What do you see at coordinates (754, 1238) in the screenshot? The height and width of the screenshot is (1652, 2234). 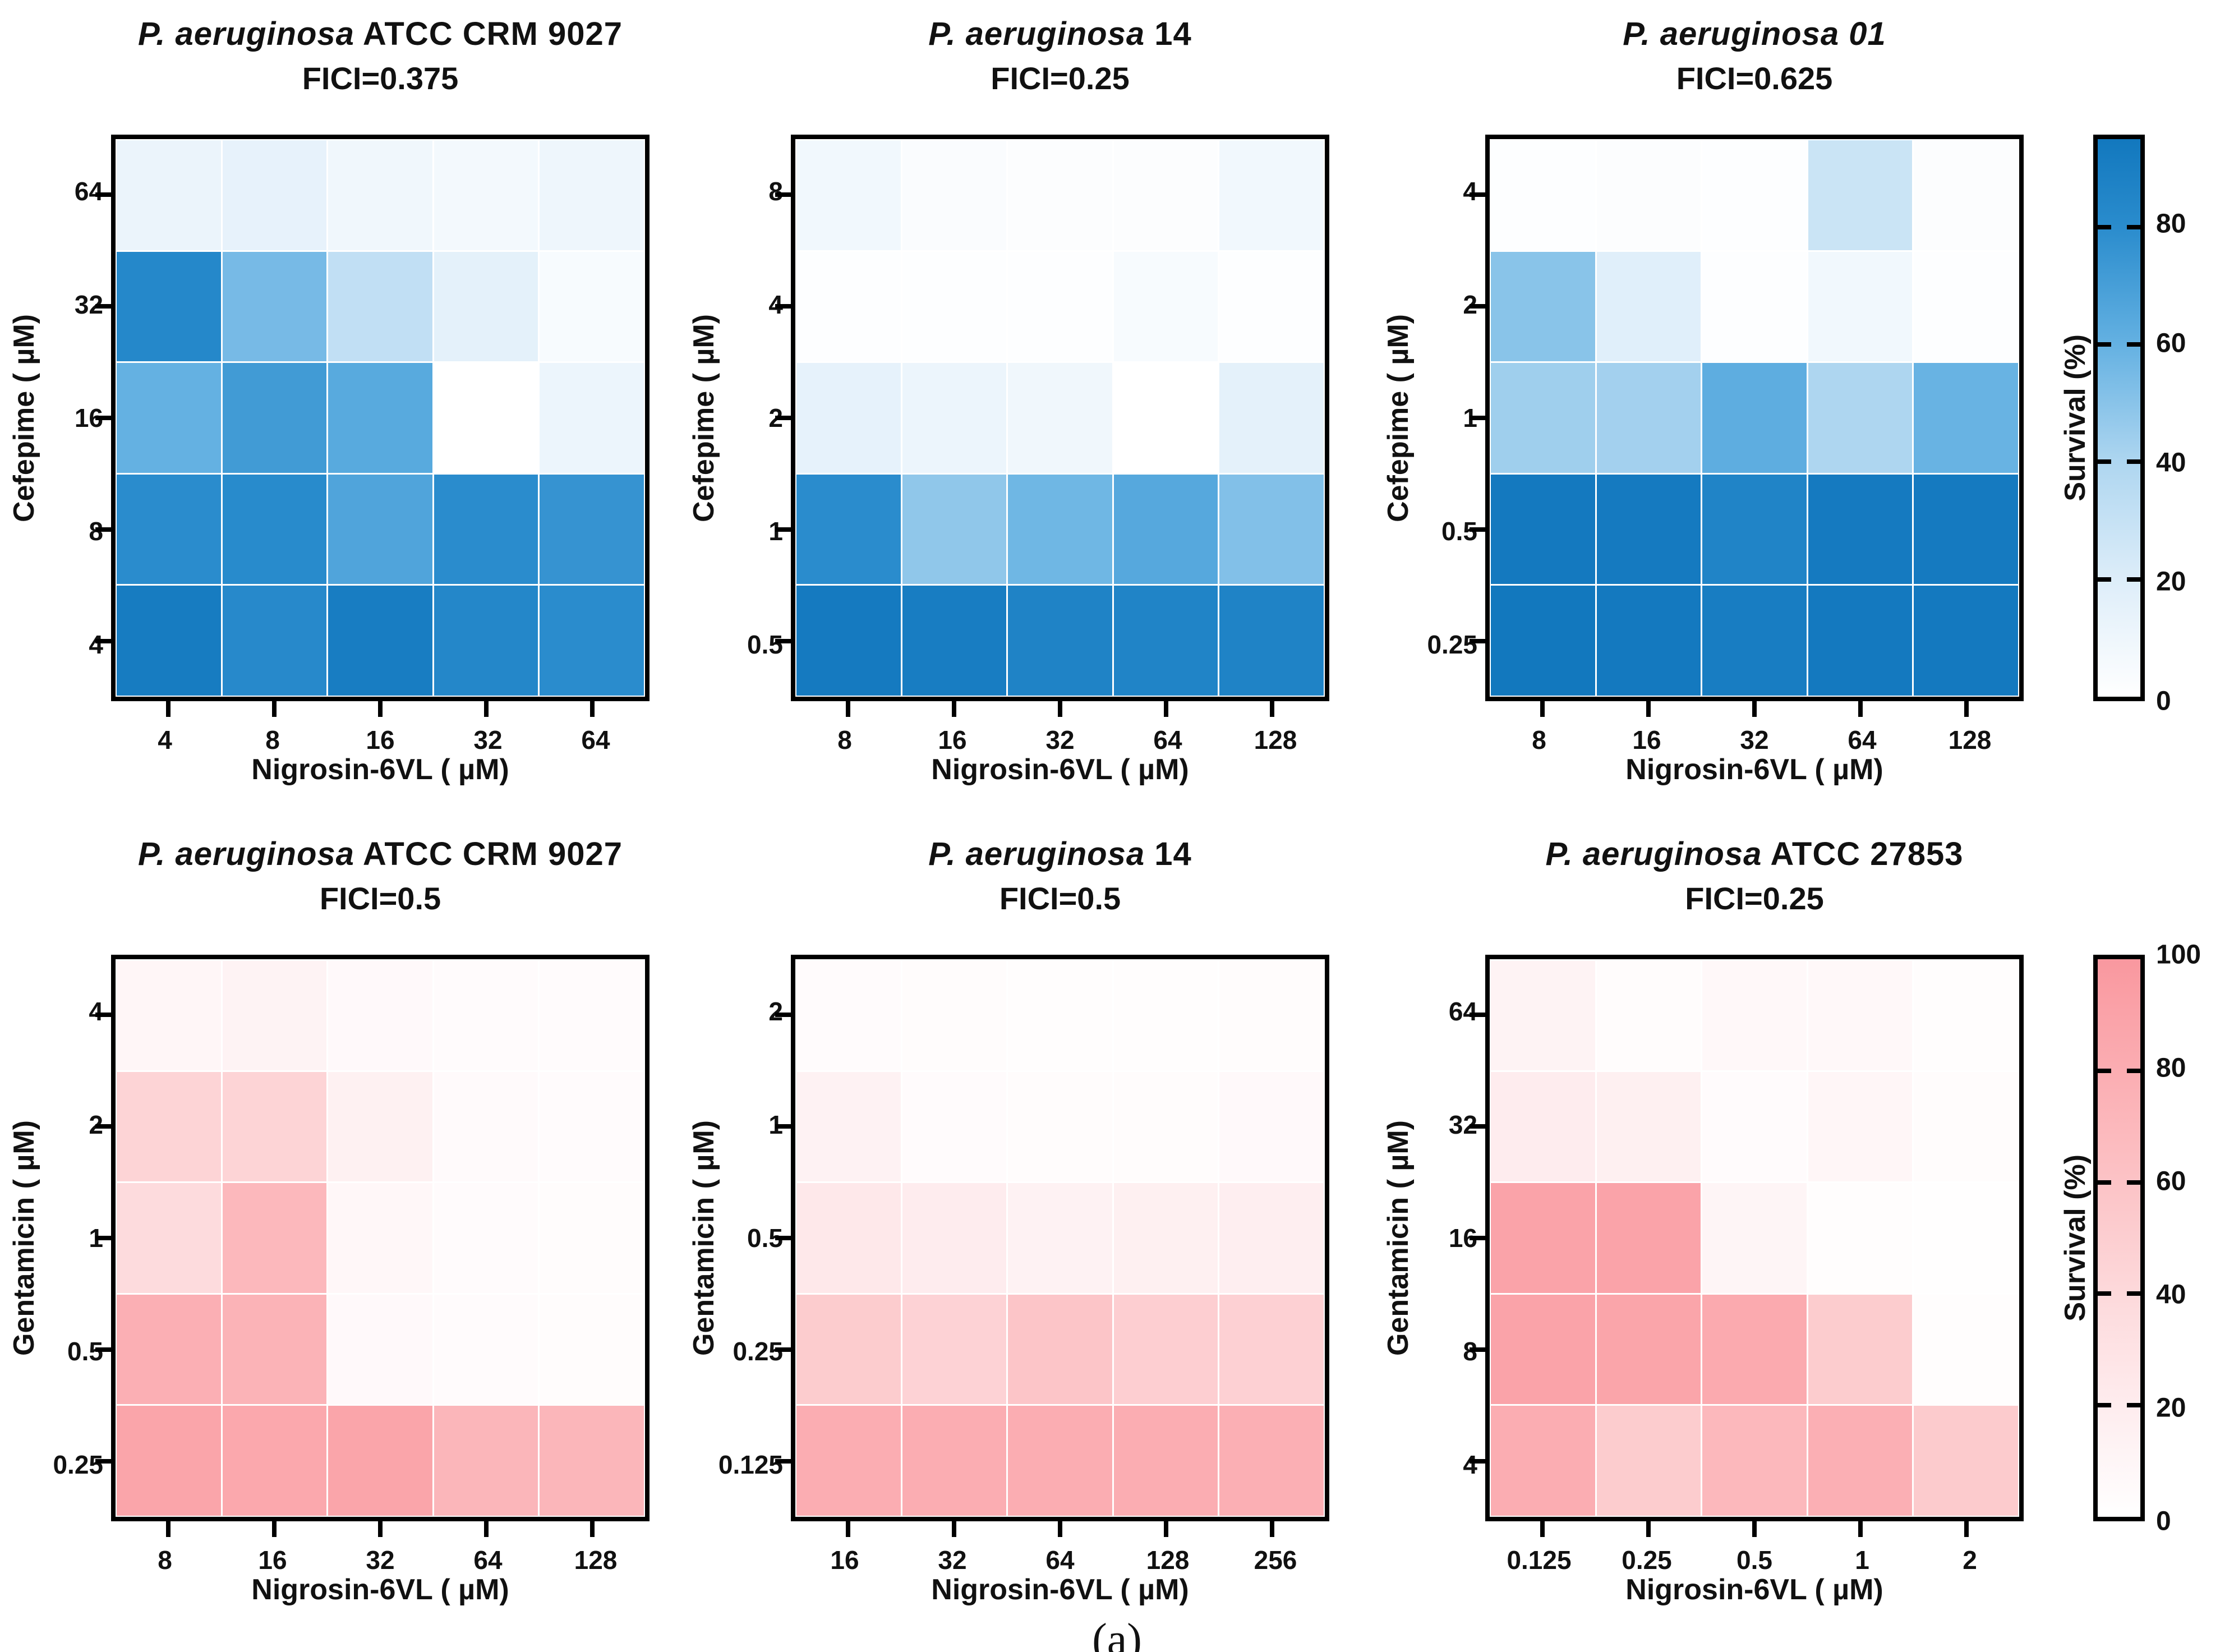 I see `y-axis-tick-labels: 210.50.250.125` at bounding box center [754, 1238].